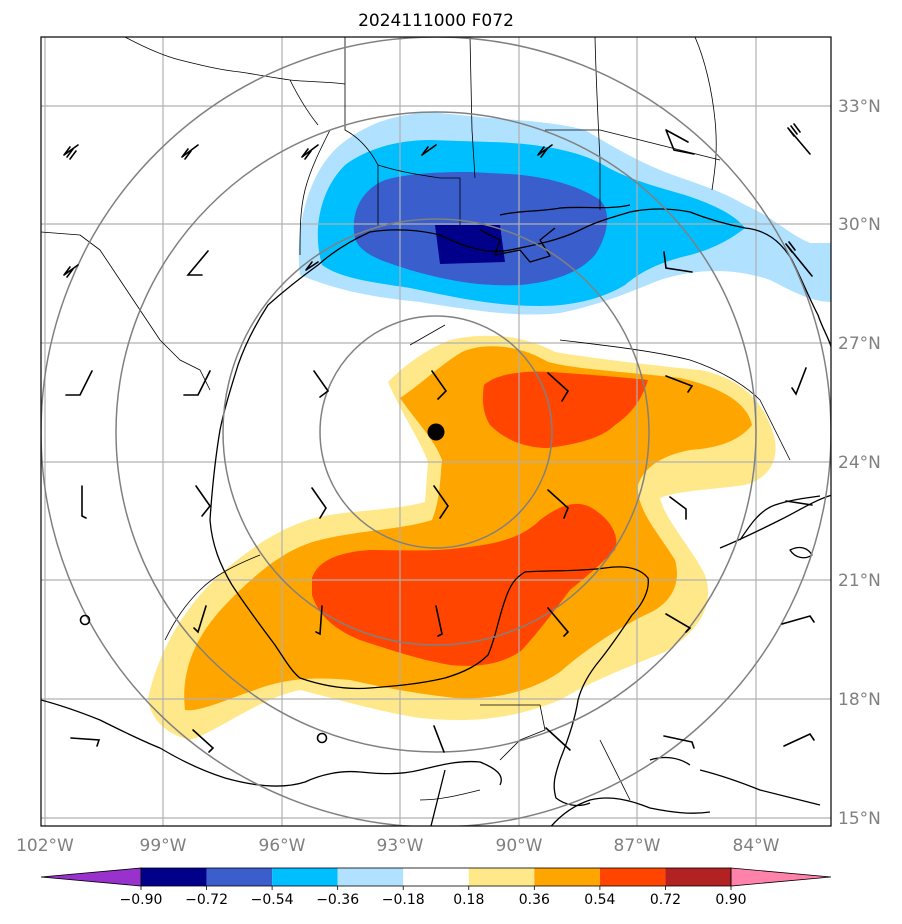 Image resolution: width=902 pixels, height=924 pixels. I want to click on colorbar-tick-label: −0.36, so click(337, 900).